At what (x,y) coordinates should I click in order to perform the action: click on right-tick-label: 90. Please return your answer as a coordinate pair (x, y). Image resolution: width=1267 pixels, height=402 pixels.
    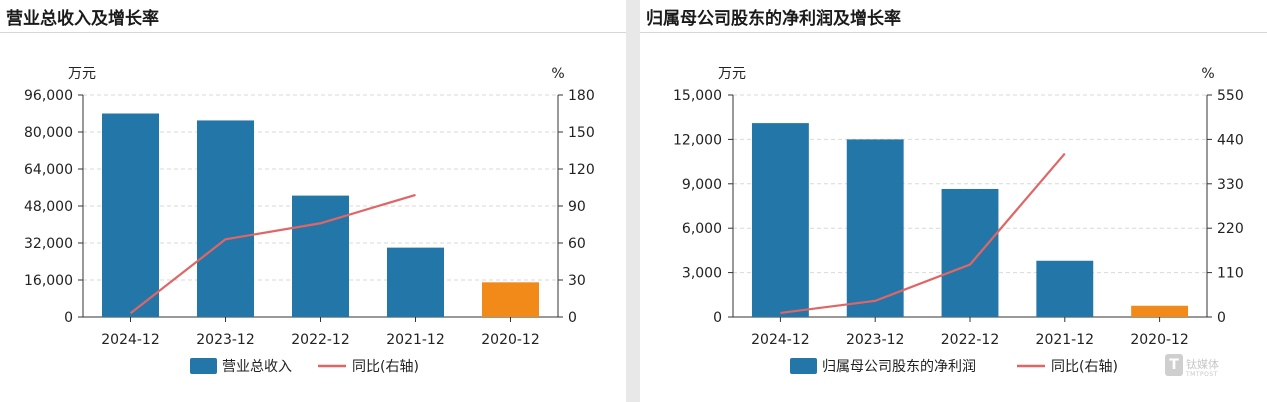
    Looking at the image, I should click on (577, 207).